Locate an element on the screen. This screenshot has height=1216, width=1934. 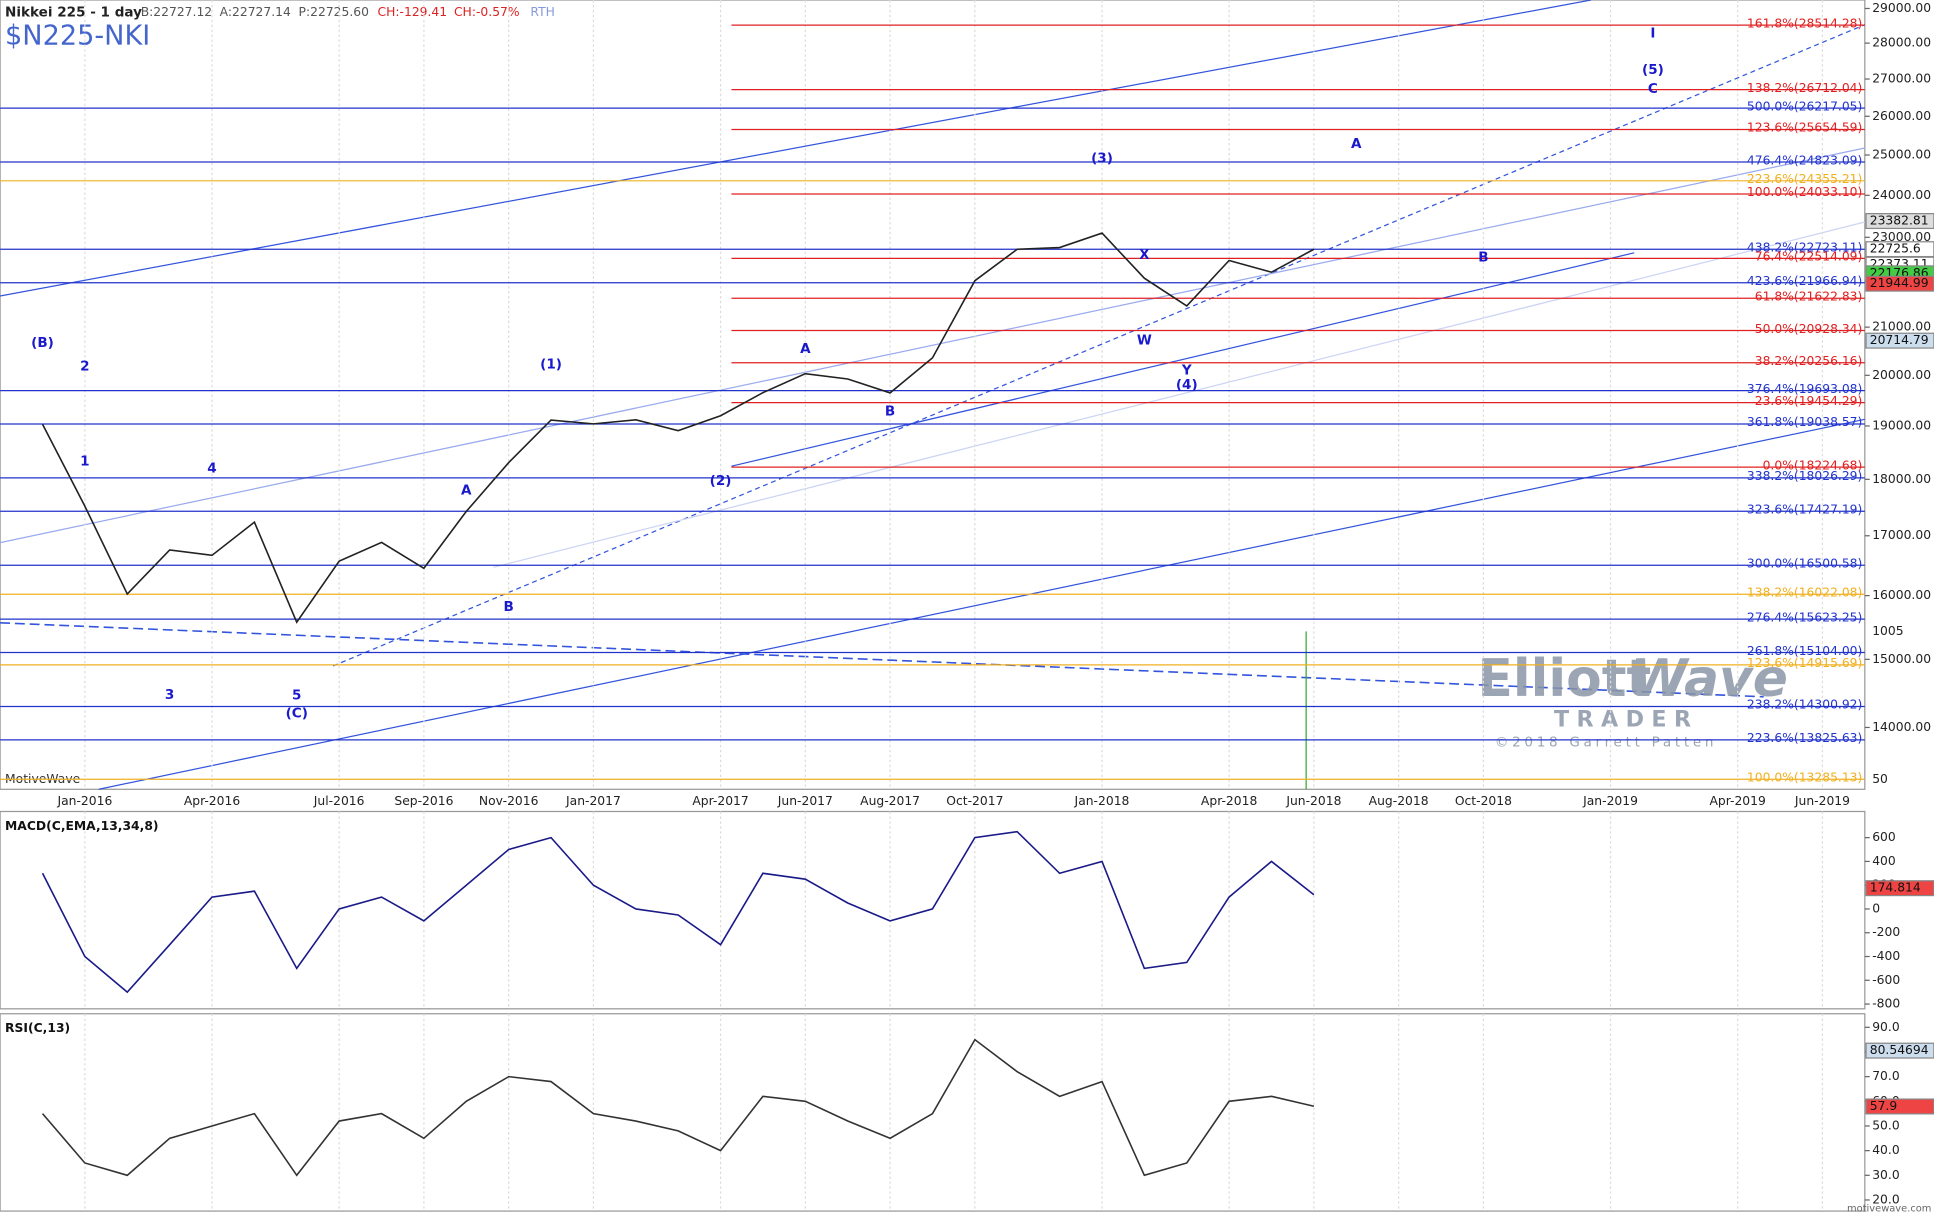
x-tick-label: Aug-2018 is located at coordinates (1399, 801).